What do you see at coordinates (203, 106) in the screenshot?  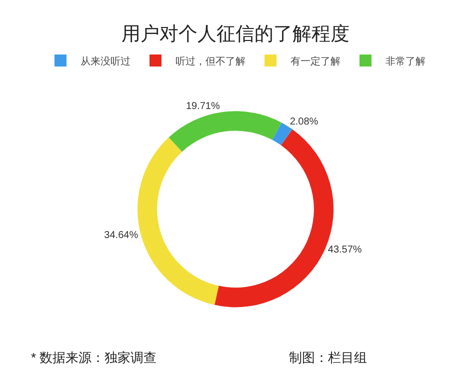 I see `data-label: 19.71%` at bounding box center [203, 106].